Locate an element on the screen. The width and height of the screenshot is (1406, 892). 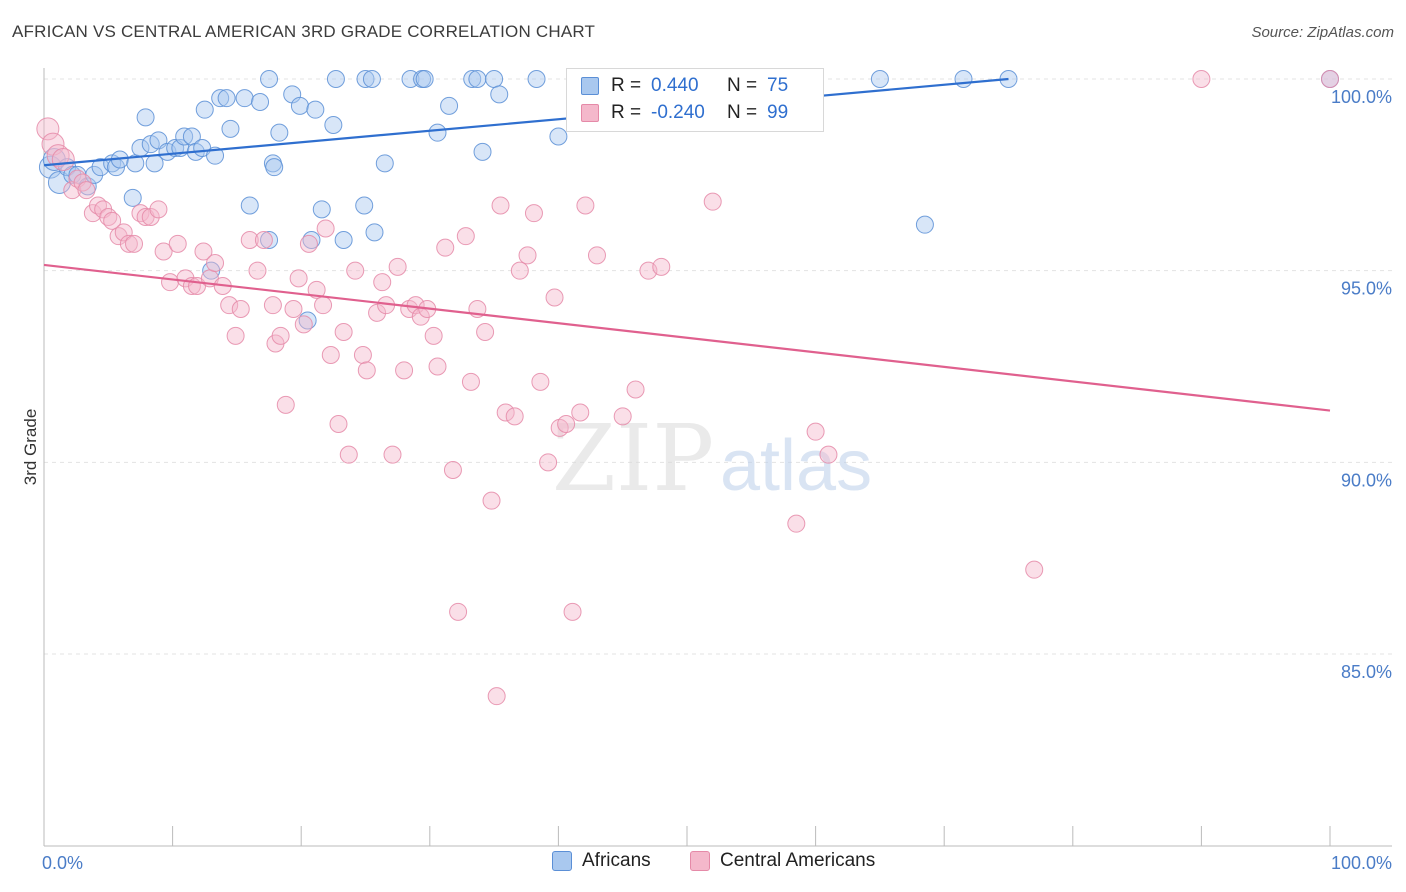
stats-legend: R = 0.440 N = 75 R = -0.240 N = 99 is located at coordinates (695, 100).